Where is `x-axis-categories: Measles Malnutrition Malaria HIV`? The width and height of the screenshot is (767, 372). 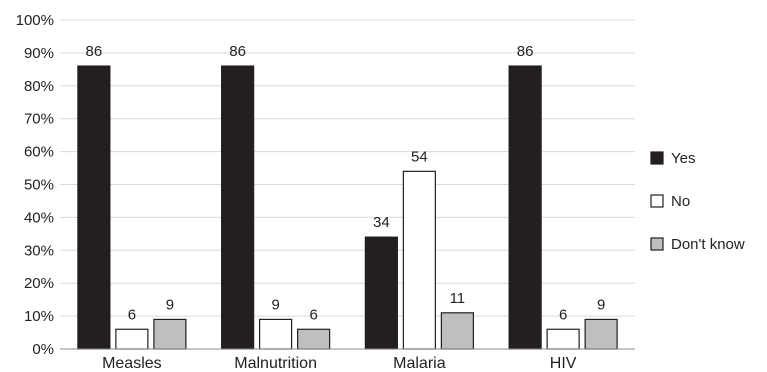
x-axis-categories: Measles Malnutrition Malaria HIV is located at coordinates (339, 363).